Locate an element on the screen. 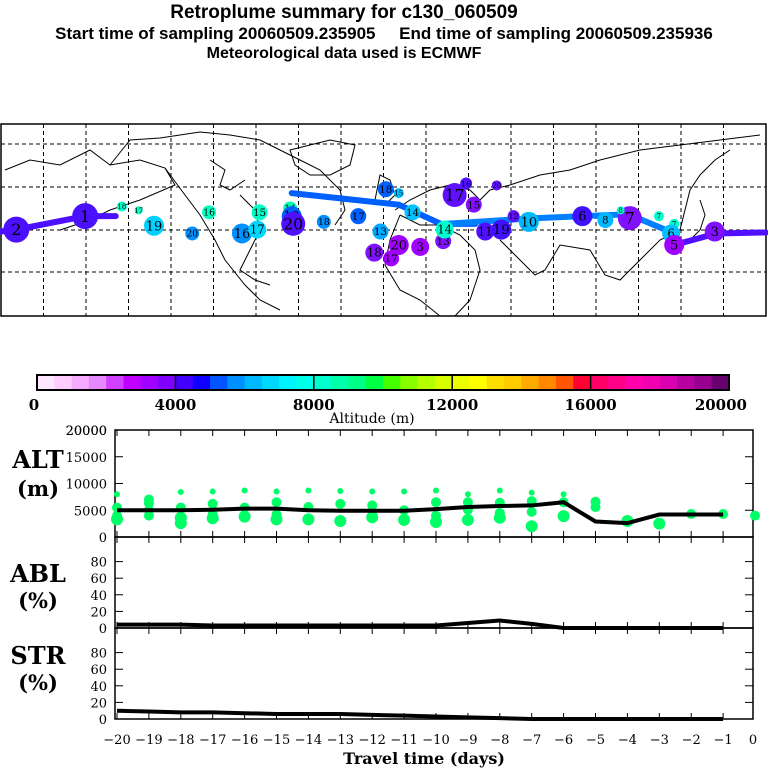 This screenshot has height=768, width=768. plume-marker: 5 is located at coordinates (674, 244).